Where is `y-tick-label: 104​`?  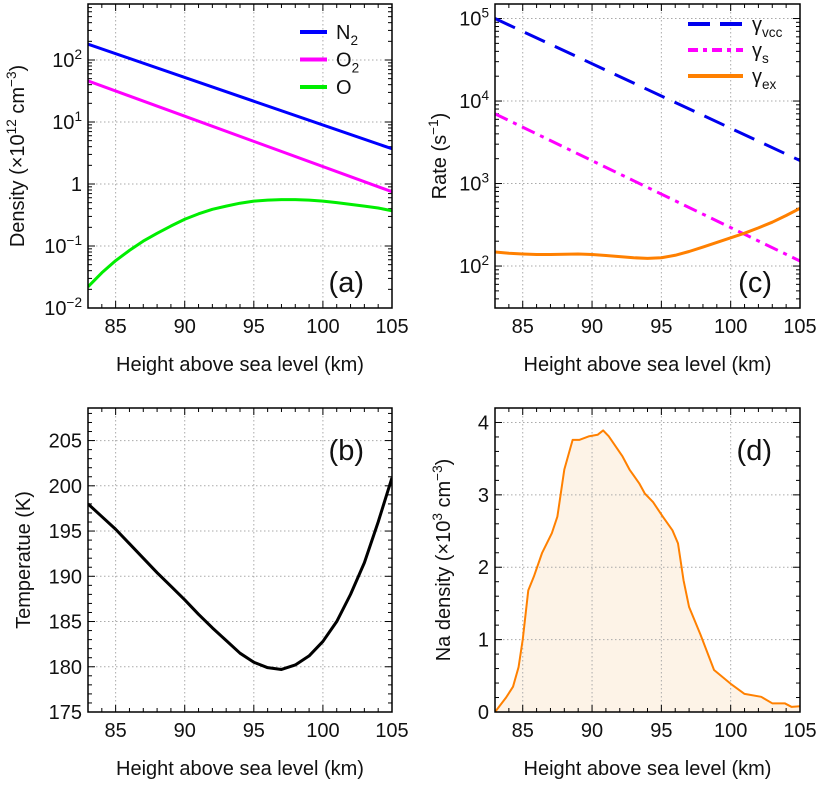 y-tick-label: 104​ is located at coordinates (474, 100).